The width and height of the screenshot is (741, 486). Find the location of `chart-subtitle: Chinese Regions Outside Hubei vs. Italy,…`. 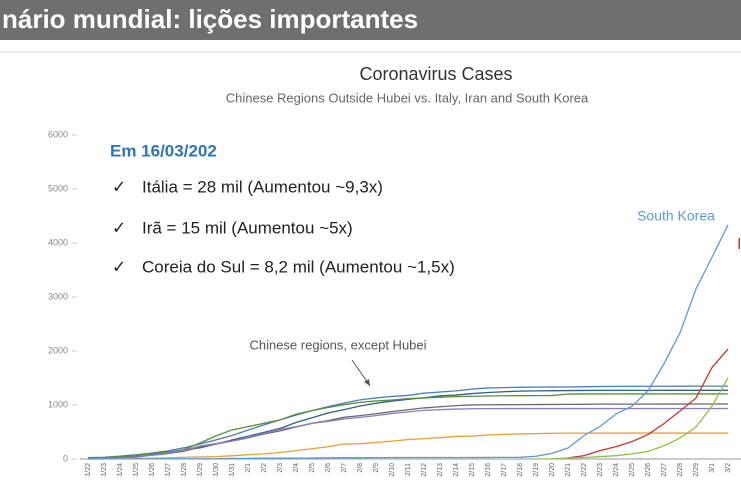

chart-subtitle: Chinese Regions Outside Hubei vs. Italy,… is located at coordinates (407, 97).